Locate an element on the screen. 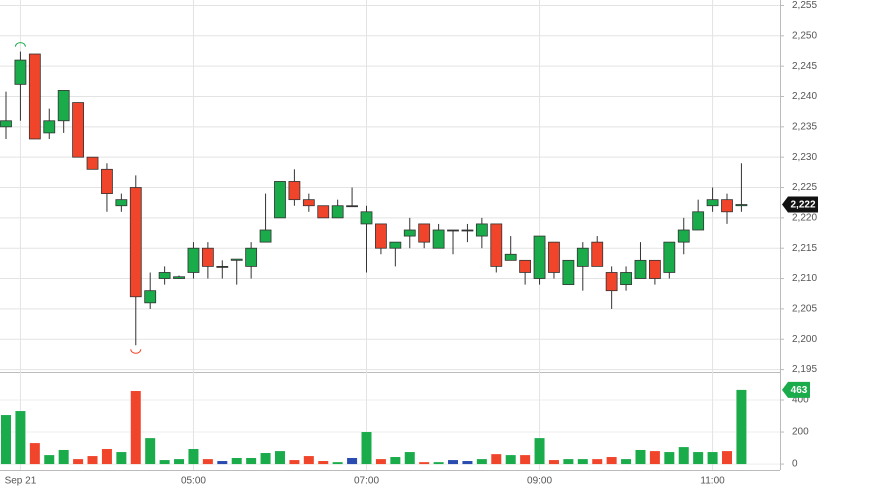 The image size is (871, 500). x-tick-label: 07:00 is located at coordinates (366, 481).